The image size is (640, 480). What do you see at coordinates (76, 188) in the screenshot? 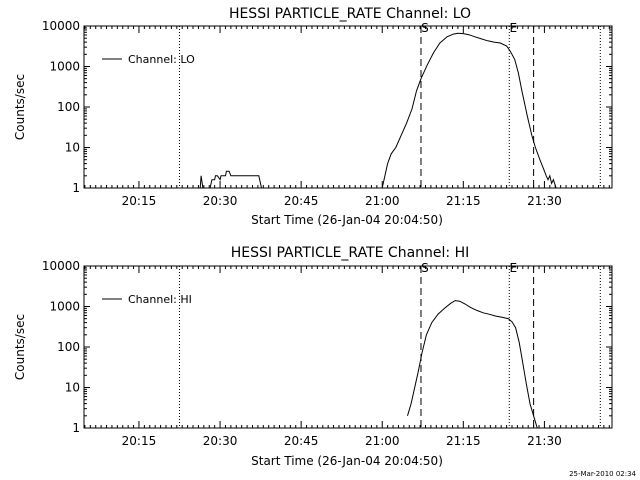
I see `chart-1-ytick-label: 1` at bounding box center [76, 188].